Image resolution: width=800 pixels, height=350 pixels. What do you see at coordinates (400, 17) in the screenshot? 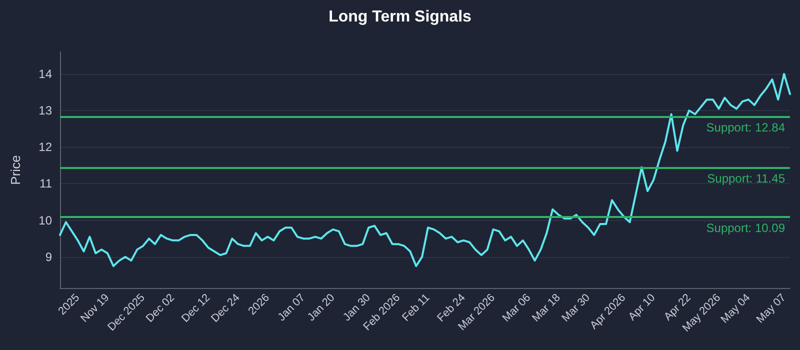
I see `chart-title: Long Term Signals` at bounding box center [400, 17].